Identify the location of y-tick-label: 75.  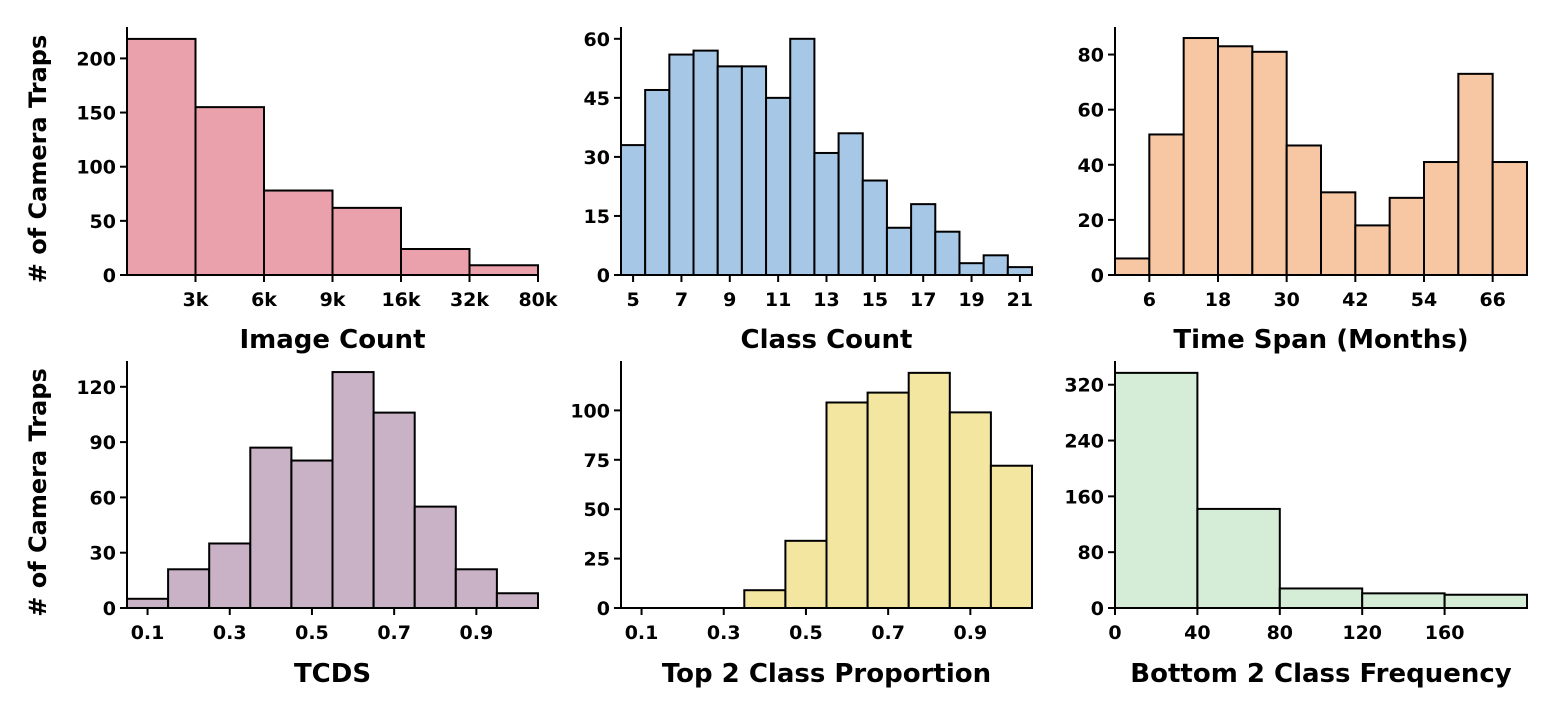
(597, 461).